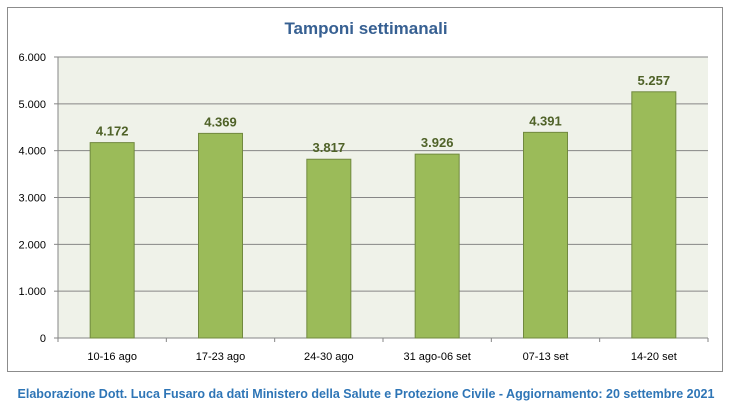  Describe the element at coordinates (437, 357) in the screenshot. I see `x-tick-label: 31 ago-06 set` at that location.